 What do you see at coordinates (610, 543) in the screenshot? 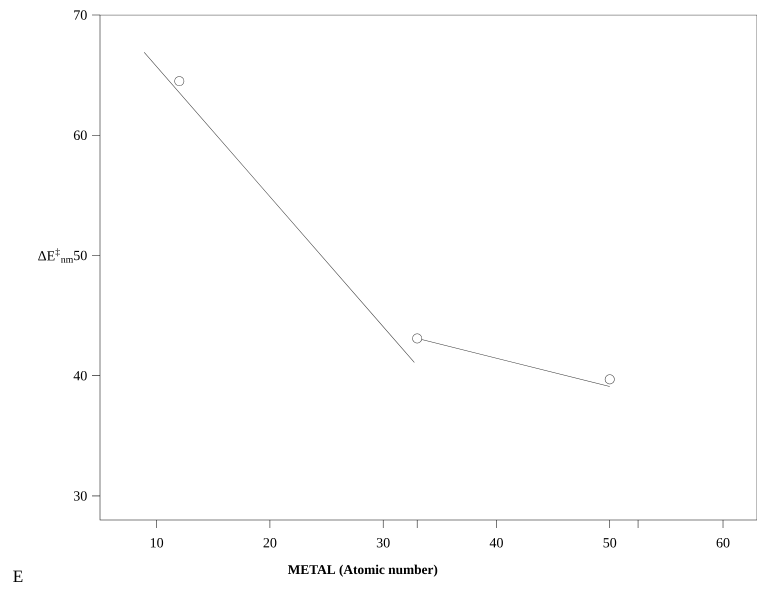
I see `x-tick-label: 50` at bounding box center [610, 543].